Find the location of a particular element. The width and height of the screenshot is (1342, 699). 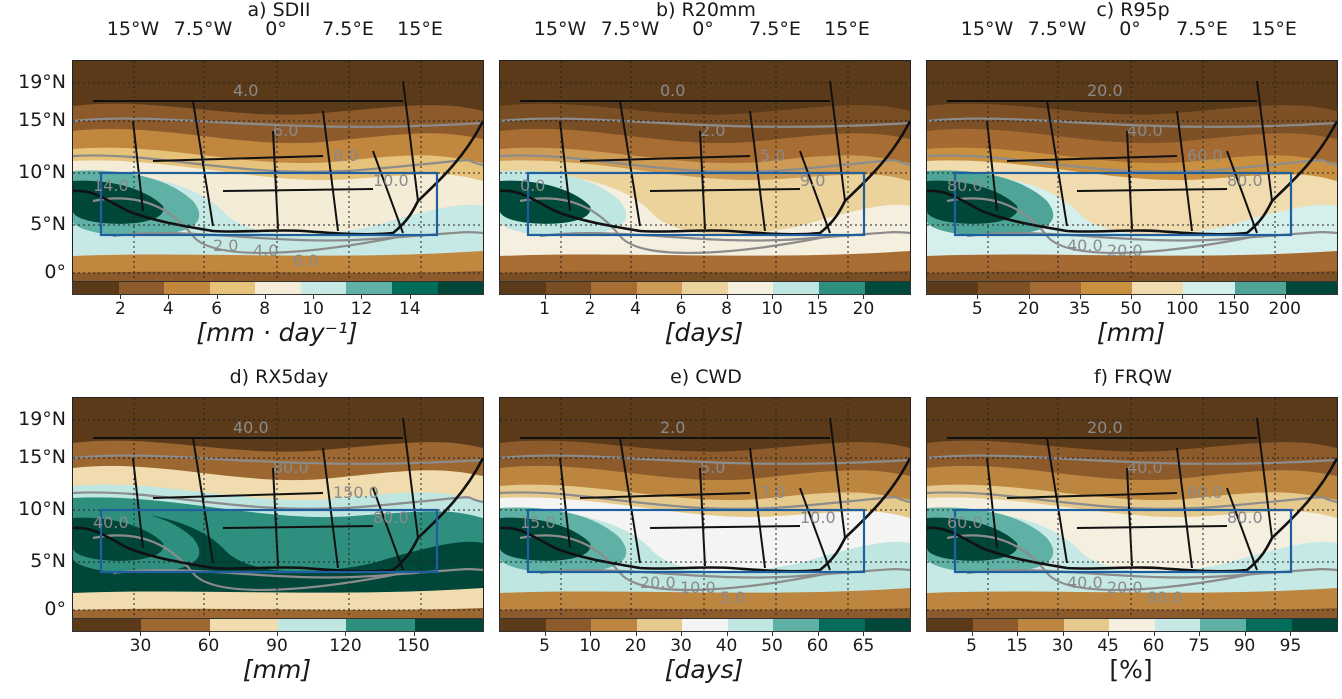

map-area: 2.0 5.0 7.0 10.0 15.0 20.0 10.0 5.0 is located at coordinates (705, 513).